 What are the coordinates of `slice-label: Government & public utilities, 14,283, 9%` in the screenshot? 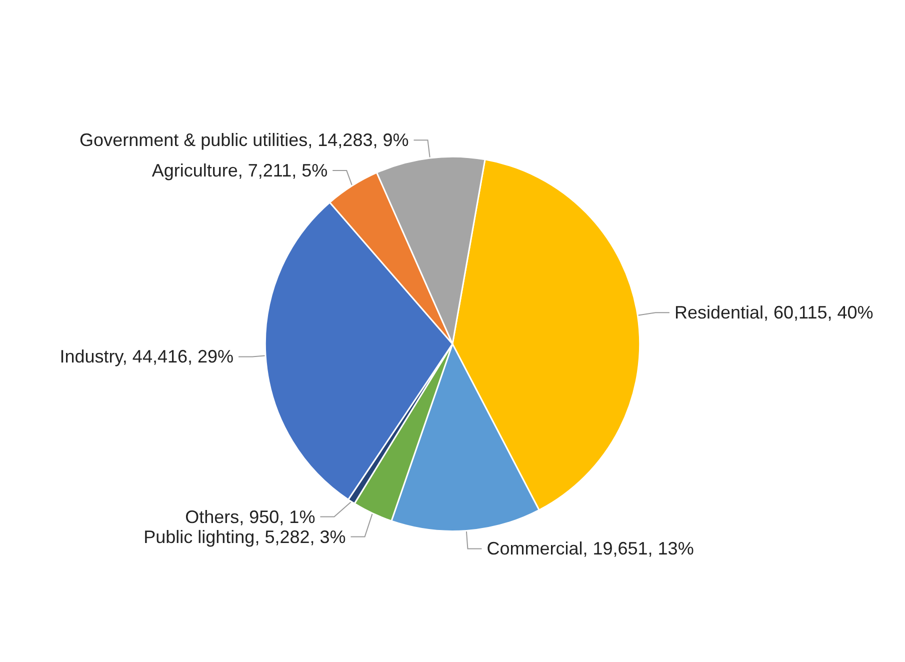 It's located at (244, 140).